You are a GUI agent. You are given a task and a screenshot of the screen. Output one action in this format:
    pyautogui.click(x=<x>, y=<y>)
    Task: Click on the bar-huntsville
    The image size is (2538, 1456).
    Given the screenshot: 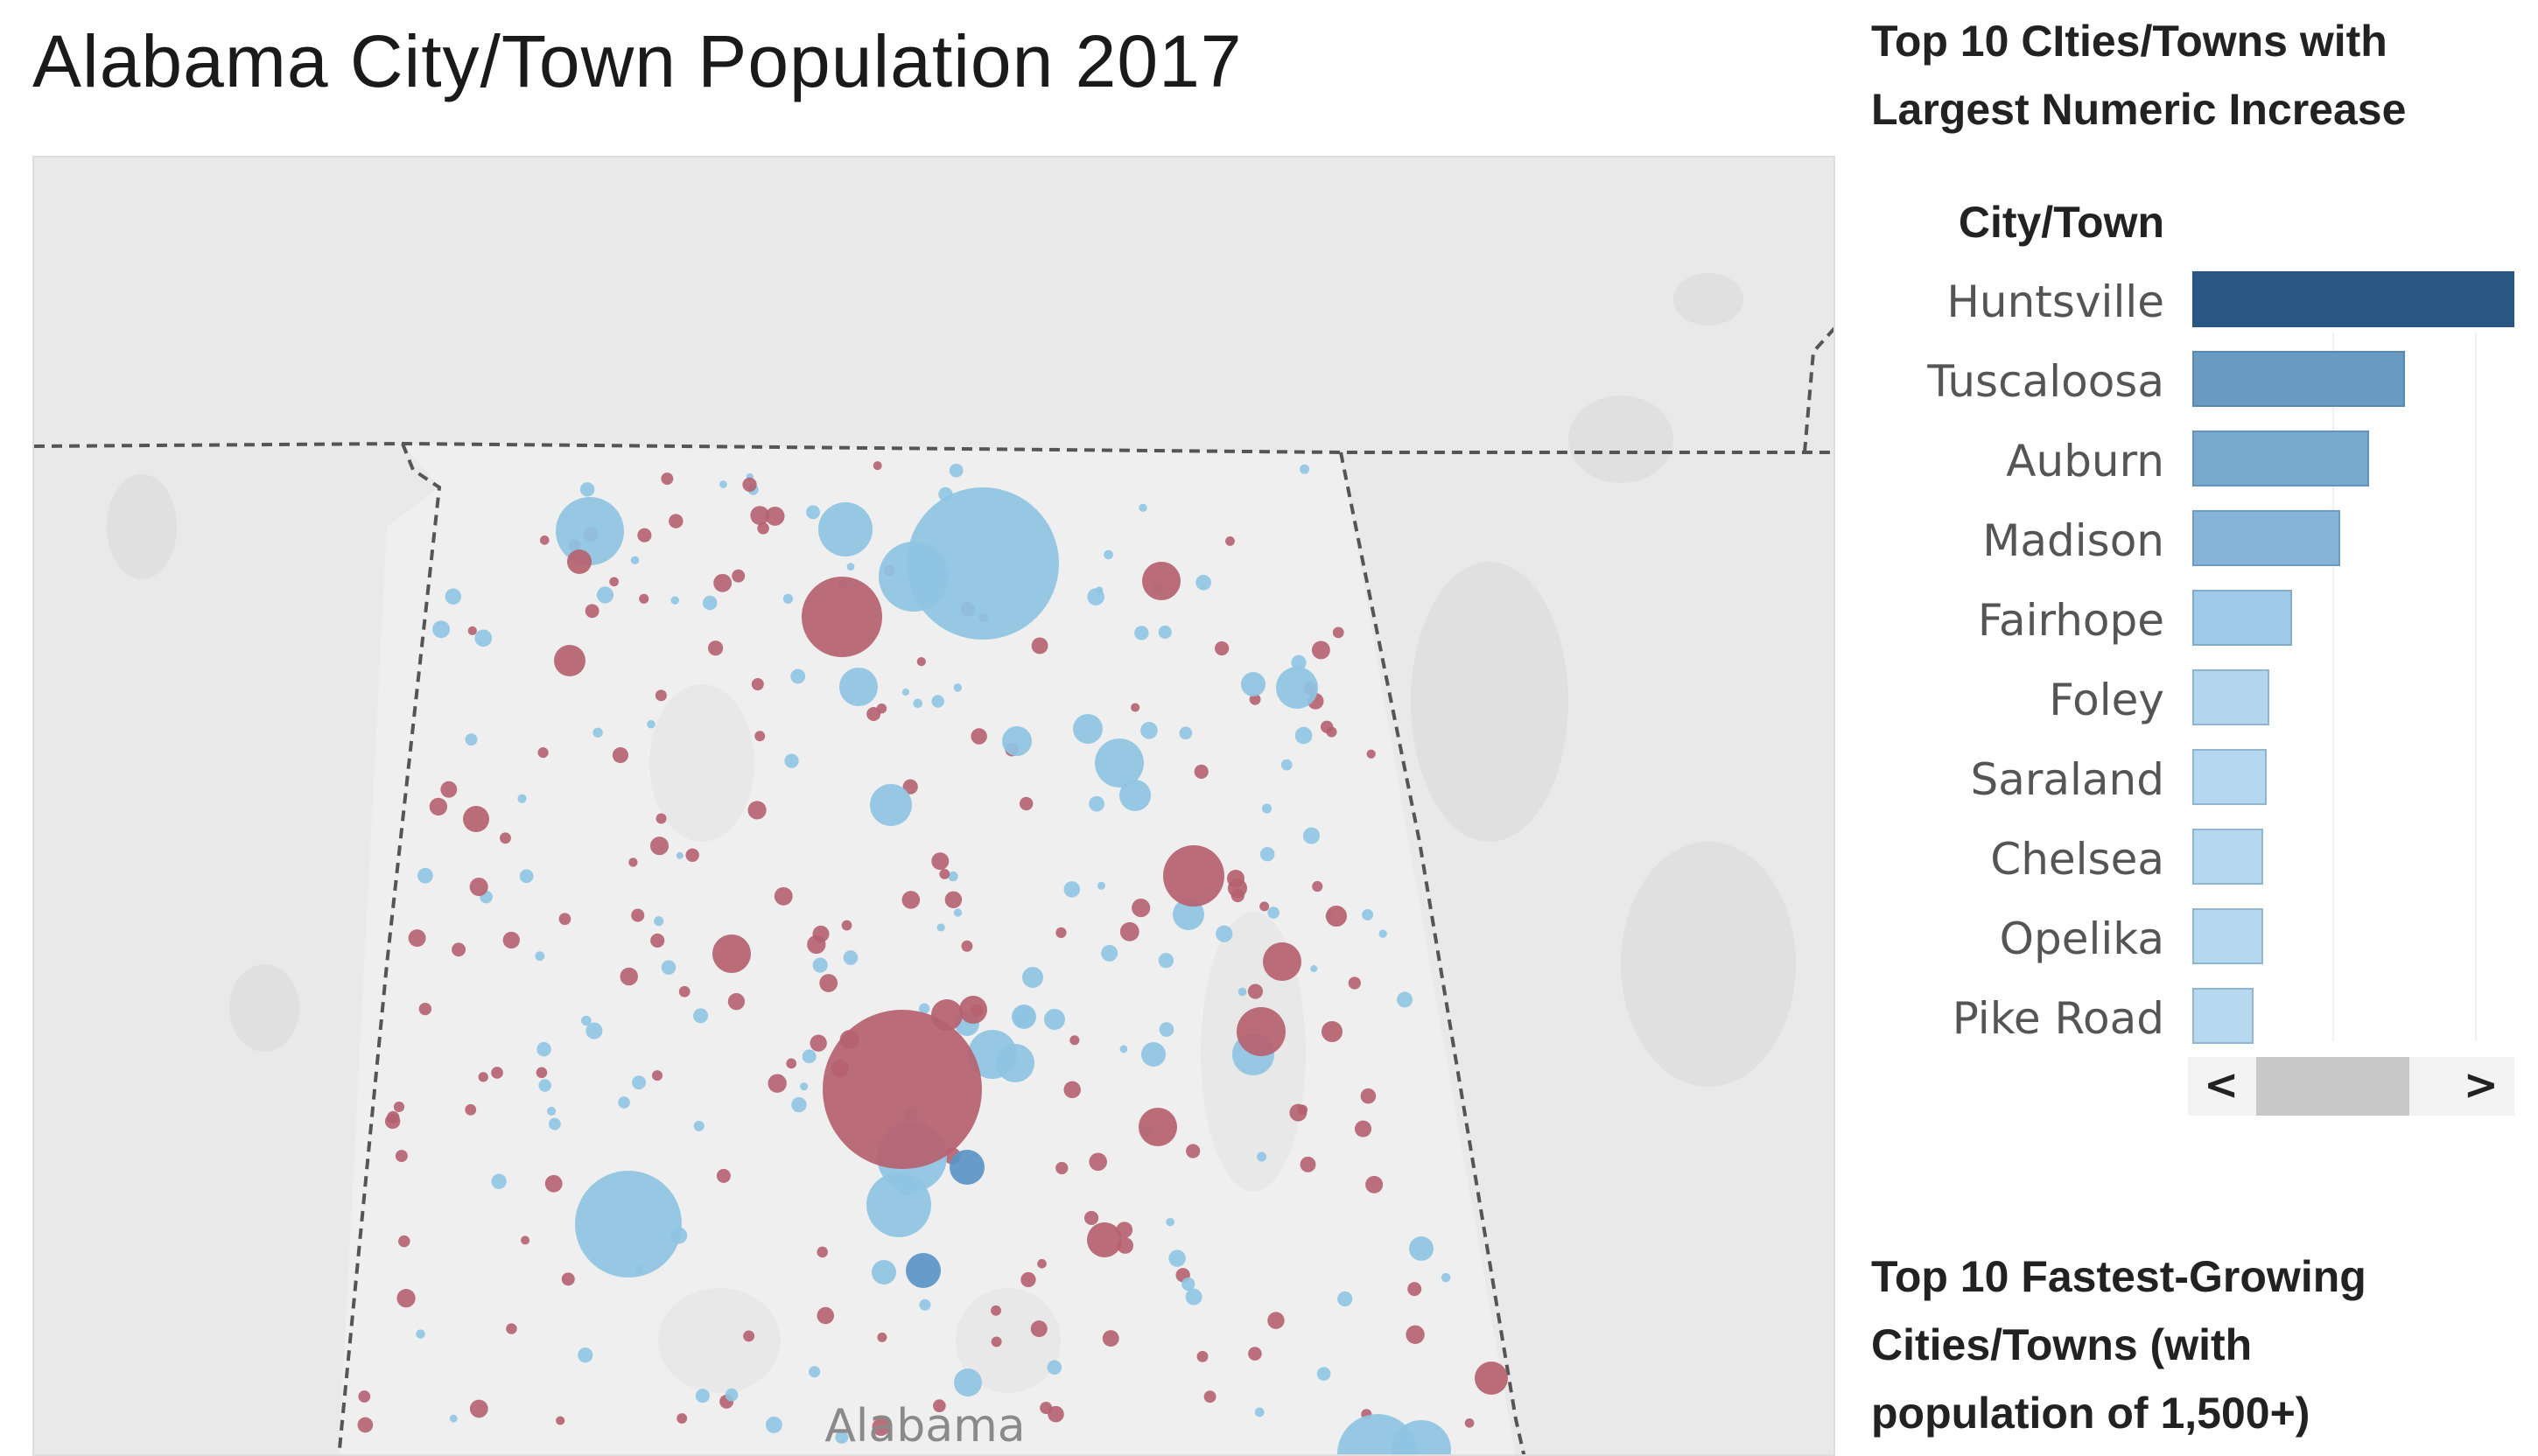 What is the action you would take?
    pyautogui.click(x=2353, y=299)
    